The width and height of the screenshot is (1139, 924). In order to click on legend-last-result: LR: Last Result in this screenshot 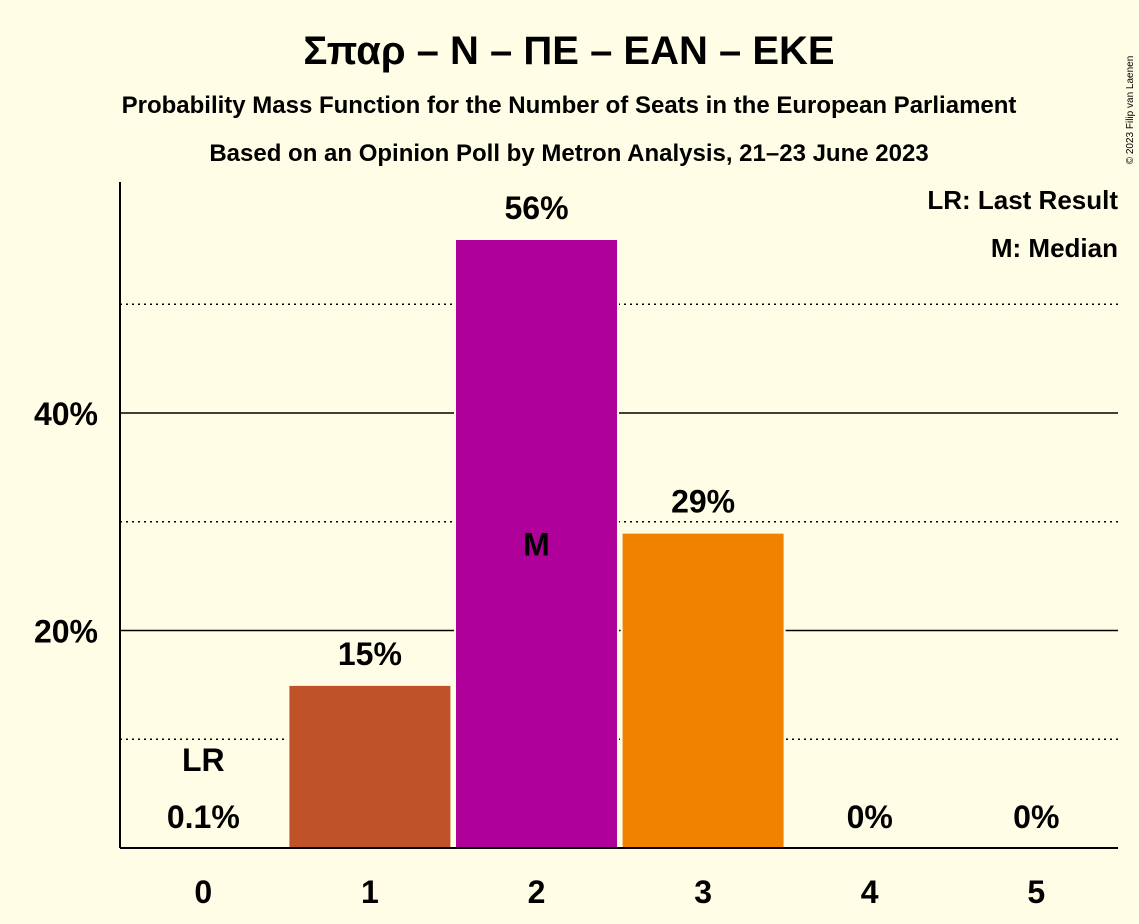, I will do `click(1022, 200)`.